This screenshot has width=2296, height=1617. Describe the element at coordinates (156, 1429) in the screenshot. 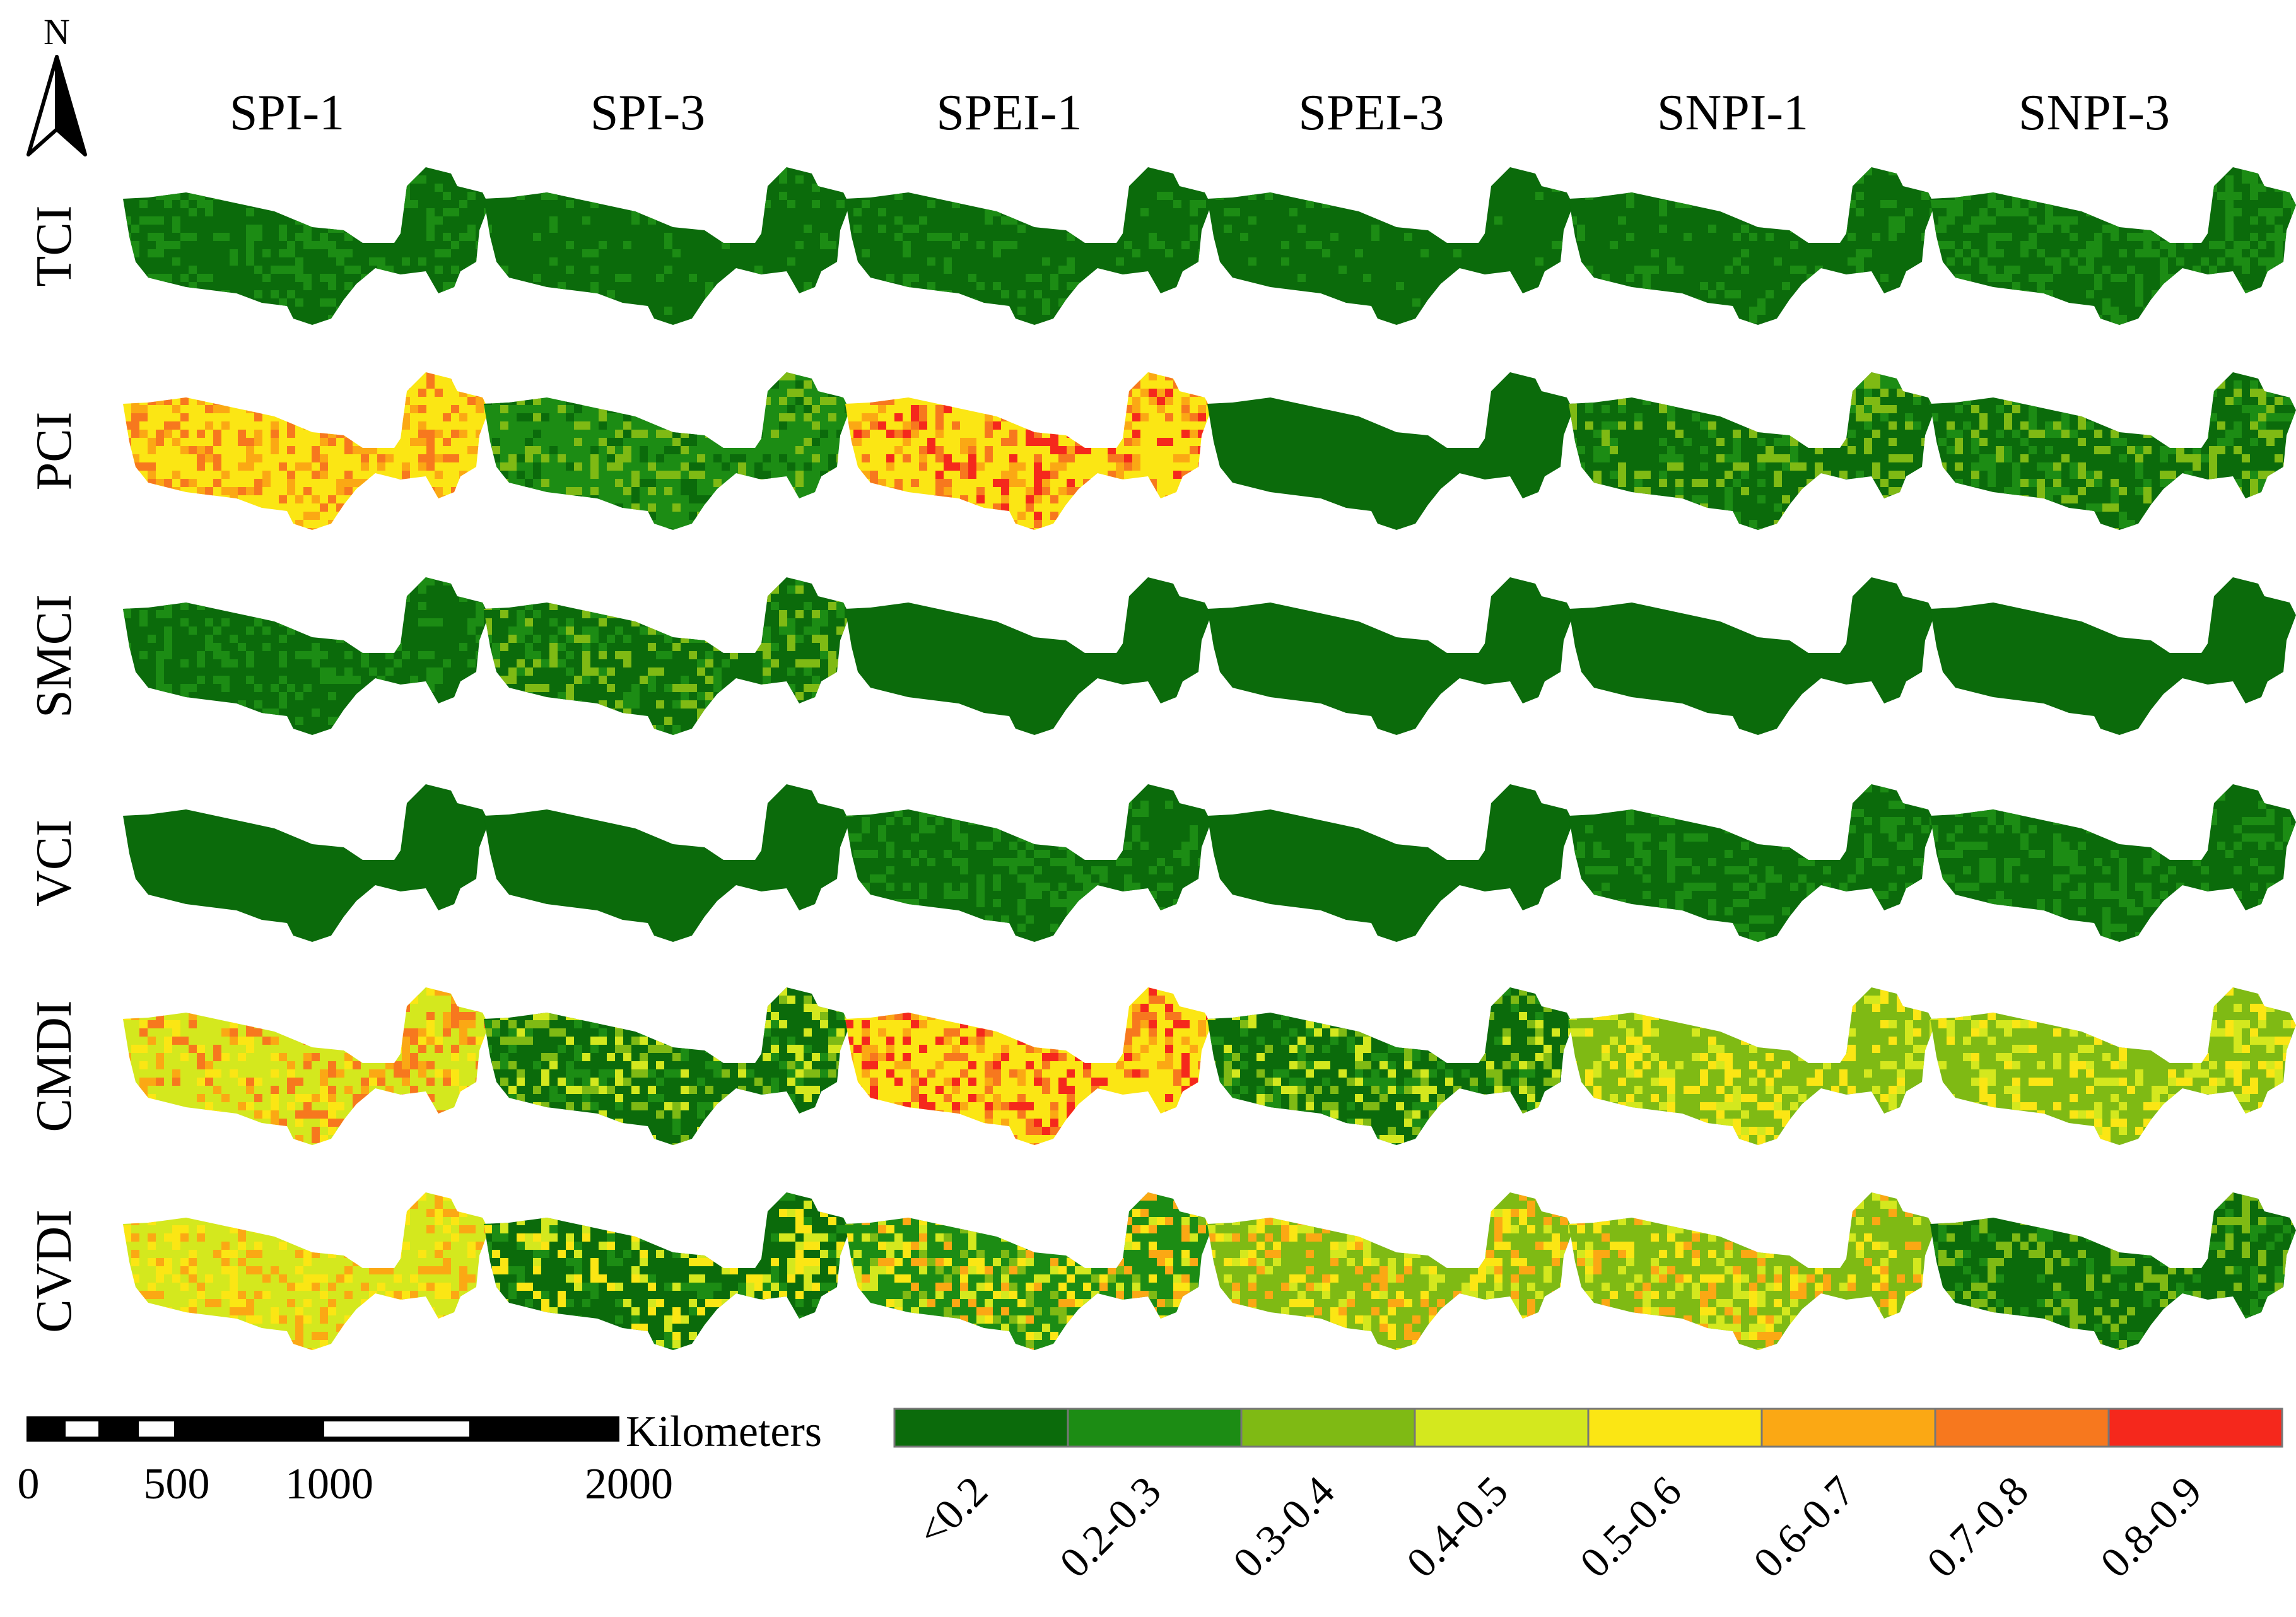

I see `scale-bar-segment-b` at that location.